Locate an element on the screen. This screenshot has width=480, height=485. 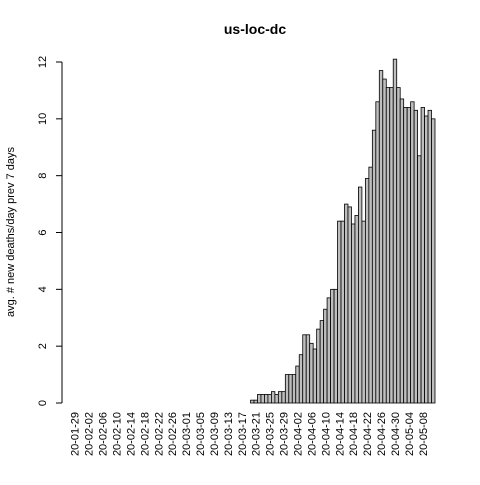
x-tick-label: 20-03-21 is located at coordinates (257, 434).